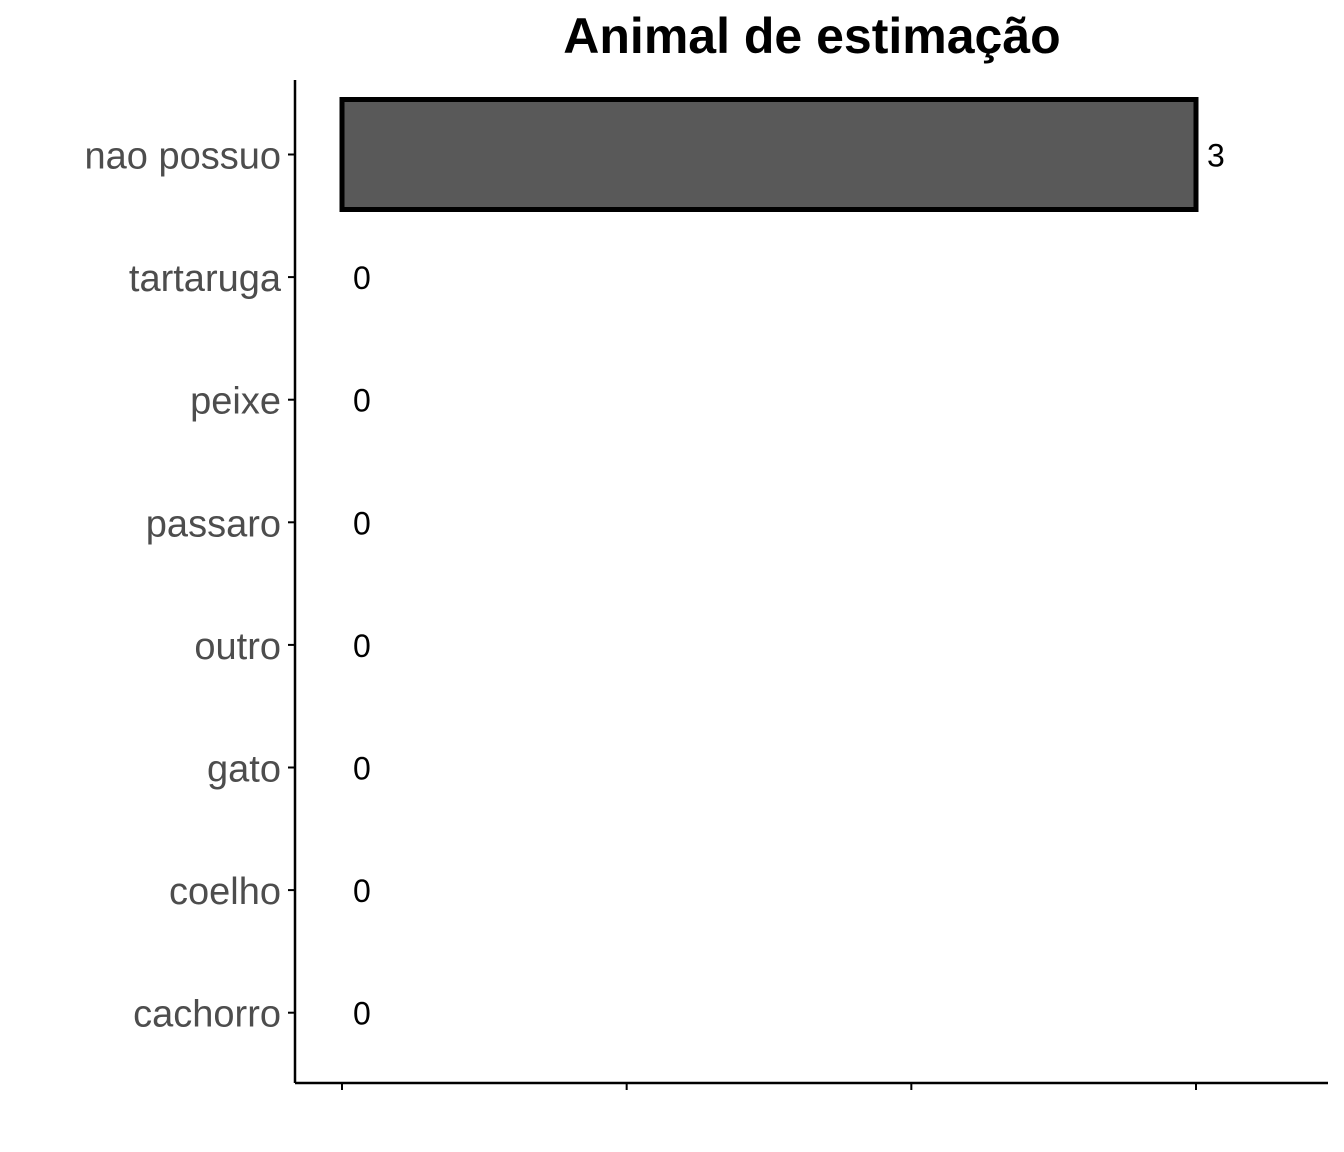 This screenshot has height=1152, width=1344. I want to click on category-label: nao possuo, so click(183, 157).